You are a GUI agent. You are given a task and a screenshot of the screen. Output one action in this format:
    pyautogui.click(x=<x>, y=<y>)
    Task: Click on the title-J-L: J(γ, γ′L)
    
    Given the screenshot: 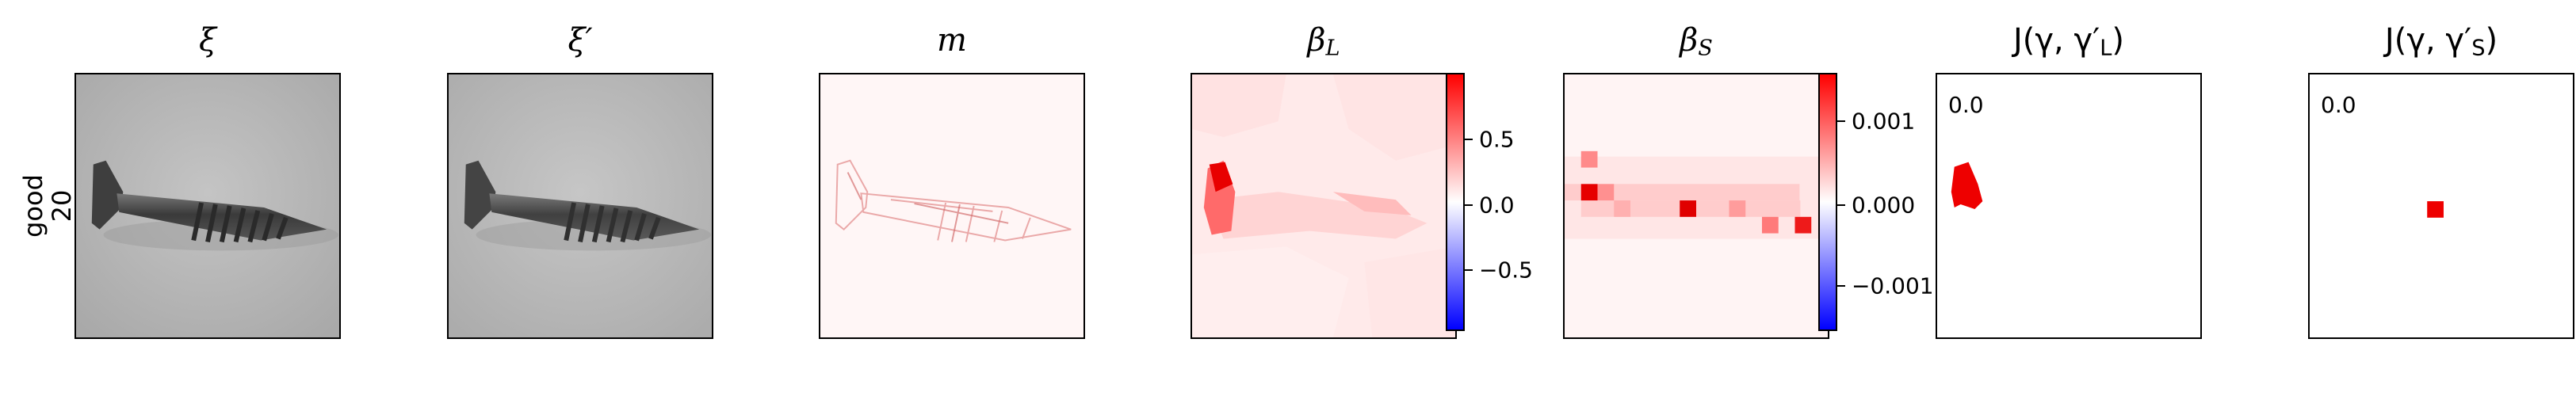 What is the action you would take?
    pyautogui.click(x=2069, y=41)
    